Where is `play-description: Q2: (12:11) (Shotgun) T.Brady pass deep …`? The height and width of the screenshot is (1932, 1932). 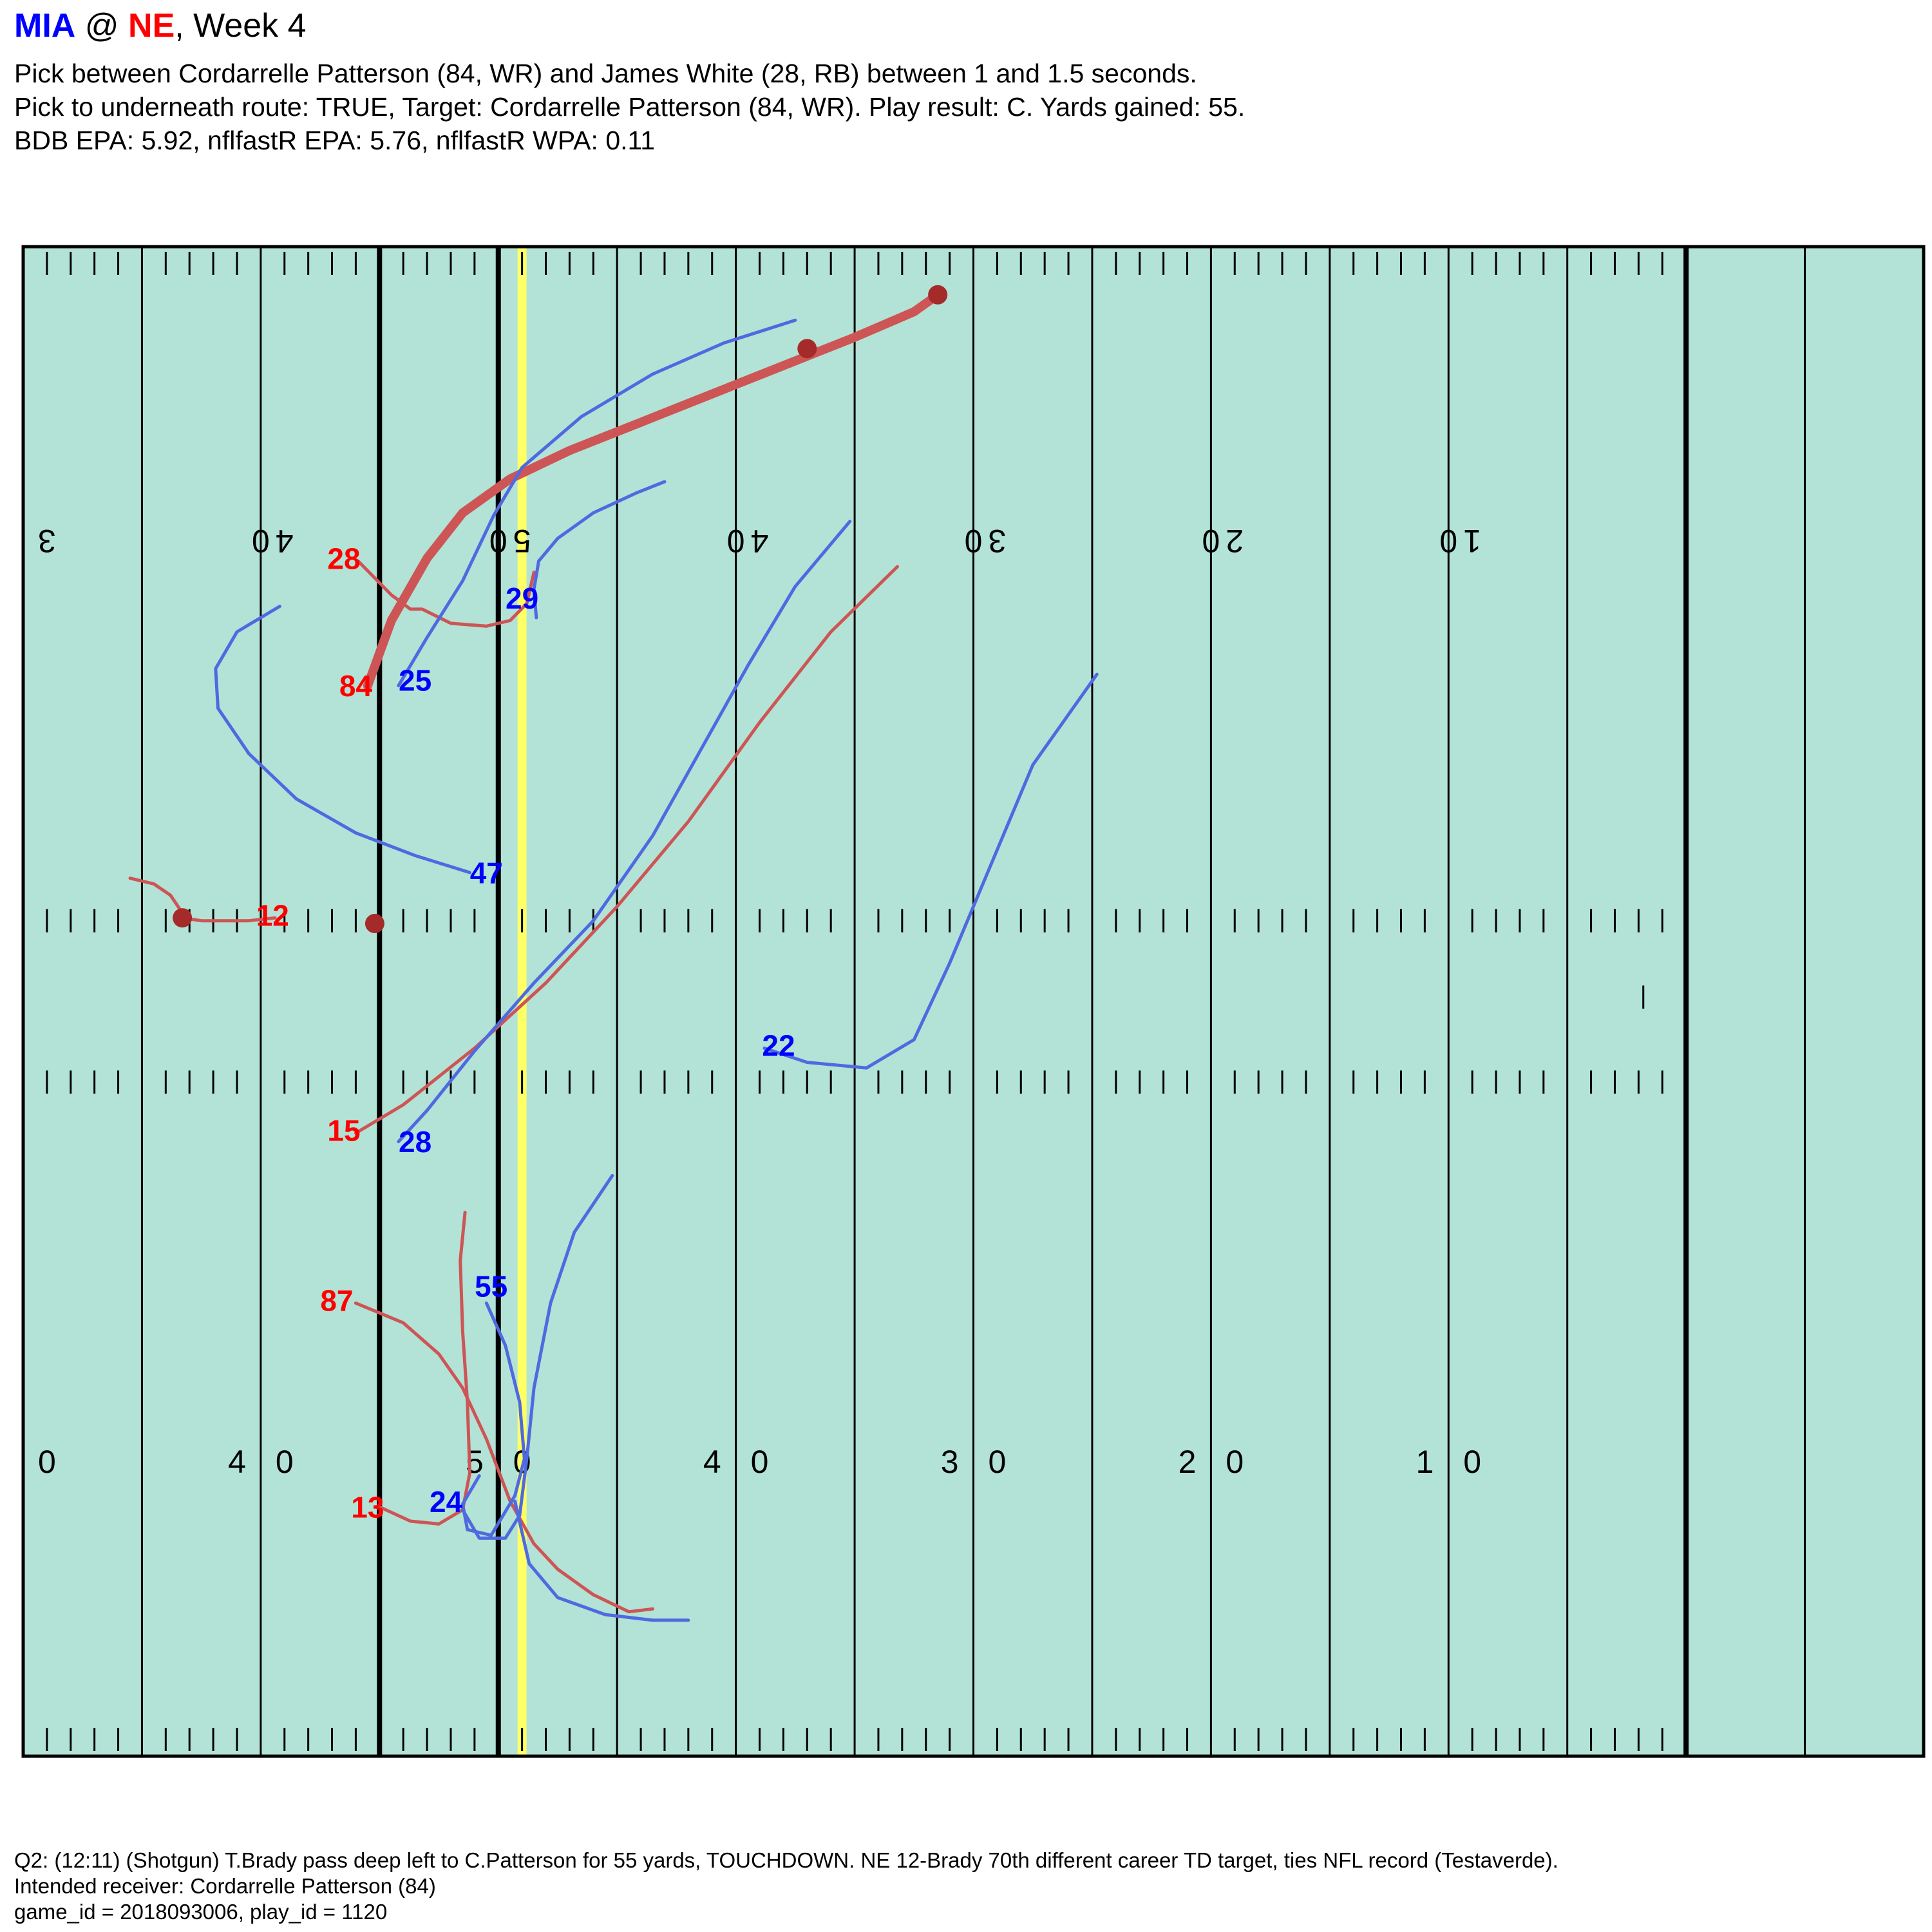
play-description: Q2: (12:11) (Shotgun) T.Brady pass deep … is located at coordinates (786, 1860).